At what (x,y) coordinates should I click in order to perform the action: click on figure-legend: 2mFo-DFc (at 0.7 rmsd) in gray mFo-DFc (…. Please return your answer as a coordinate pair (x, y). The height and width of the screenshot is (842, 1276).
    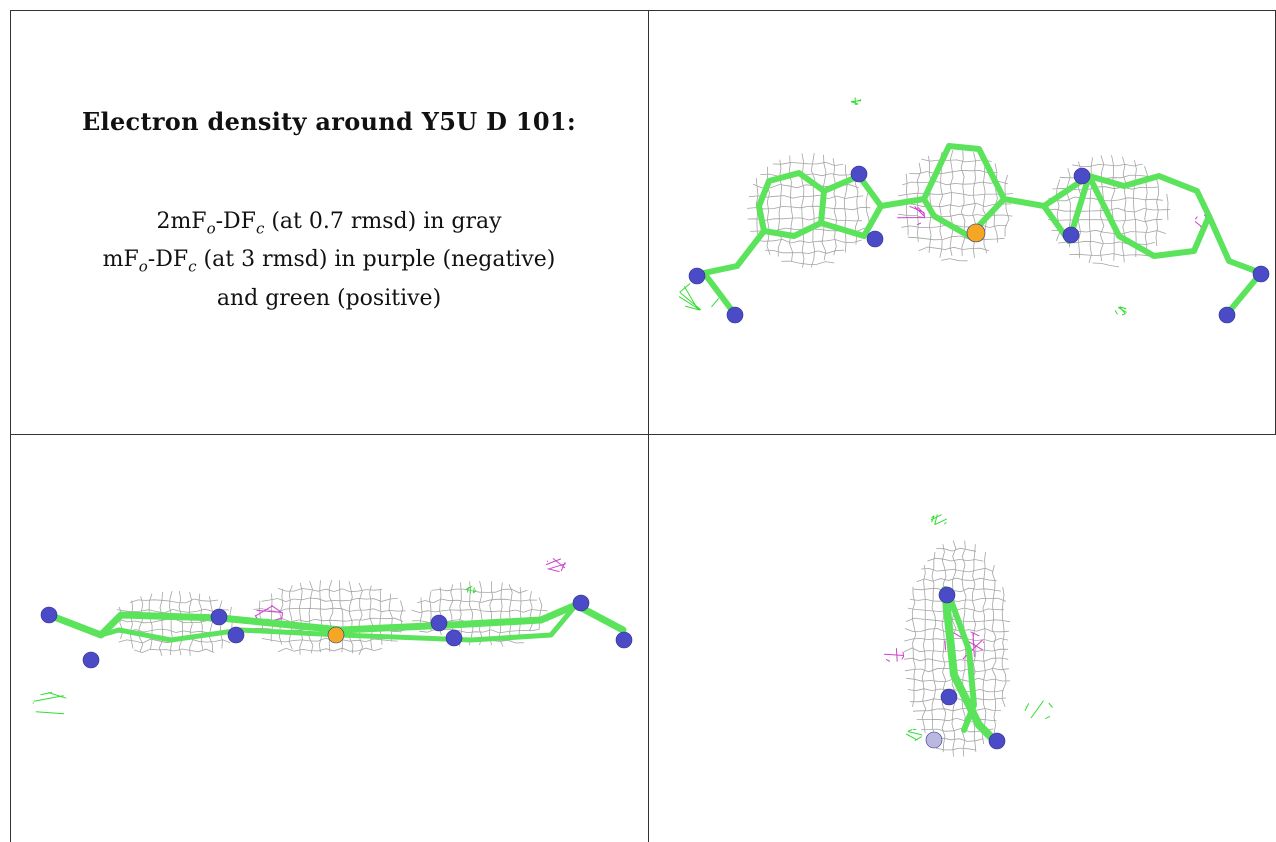
    Looking at the image, I should click on (329, 260).